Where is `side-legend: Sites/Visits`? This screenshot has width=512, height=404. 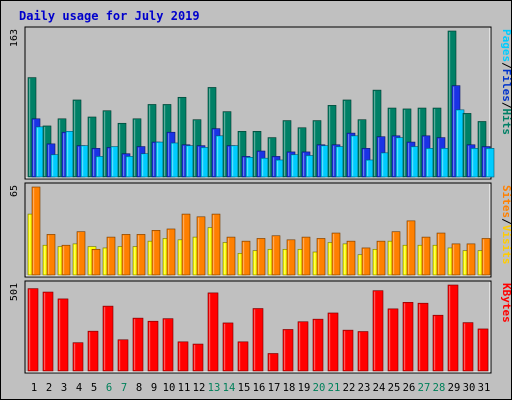
side-legend: Sites/Visits is located at coordinates (505, 225).